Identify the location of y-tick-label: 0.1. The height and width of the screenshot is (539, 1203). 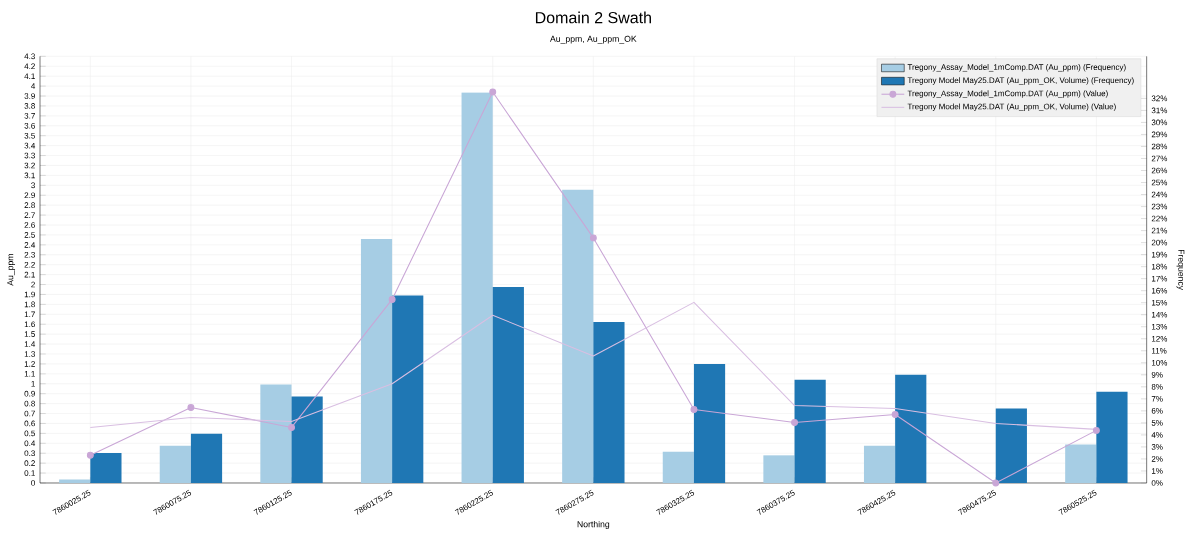
(29, 473).